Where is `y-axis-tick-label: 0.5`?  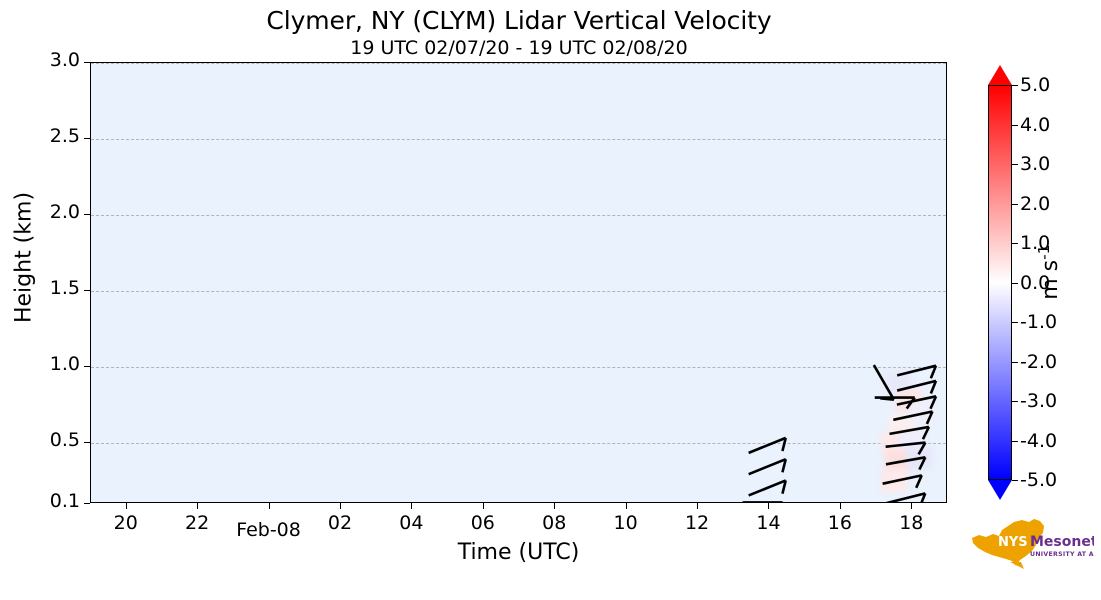
y-axis-tick-label: 0.5 is located at coordinates (64, 440).